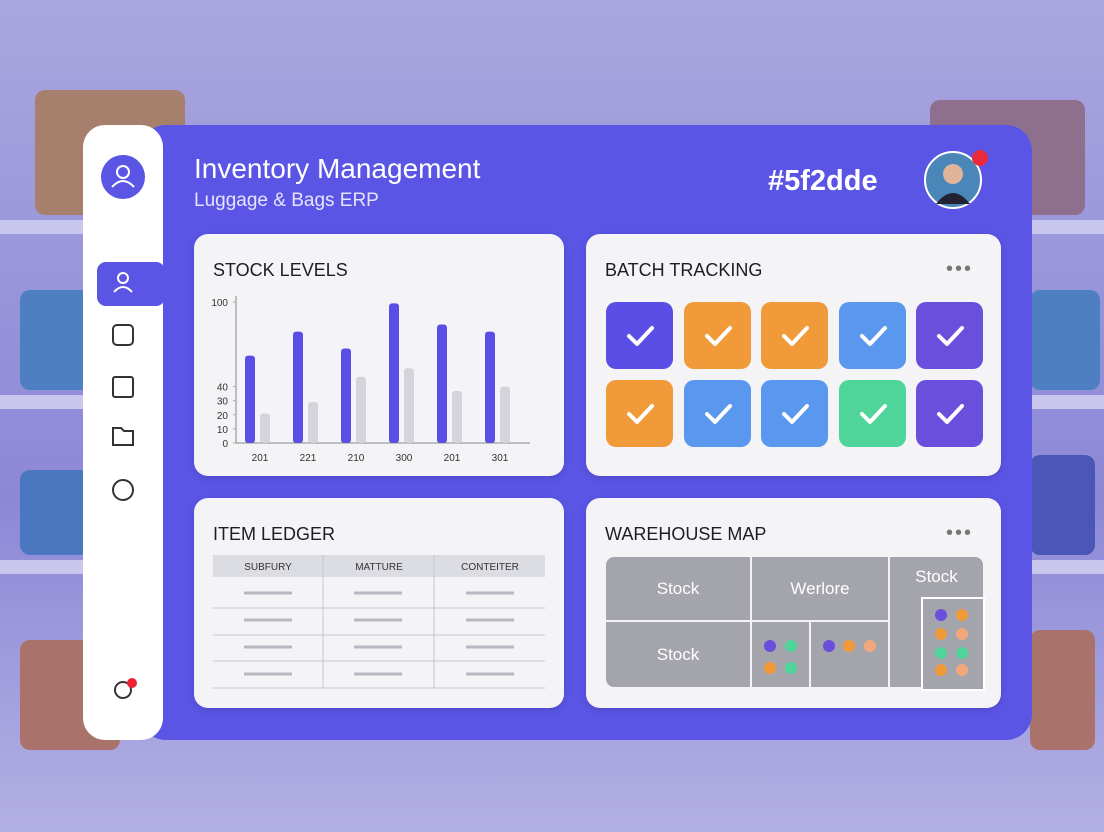 This screenshot has height=832, width=1104. What do you see at coordinates (286, 200) in the screenshot?
I see `page-subtitle: Luggage & Bags ERP` at bounding box center [286, 200].